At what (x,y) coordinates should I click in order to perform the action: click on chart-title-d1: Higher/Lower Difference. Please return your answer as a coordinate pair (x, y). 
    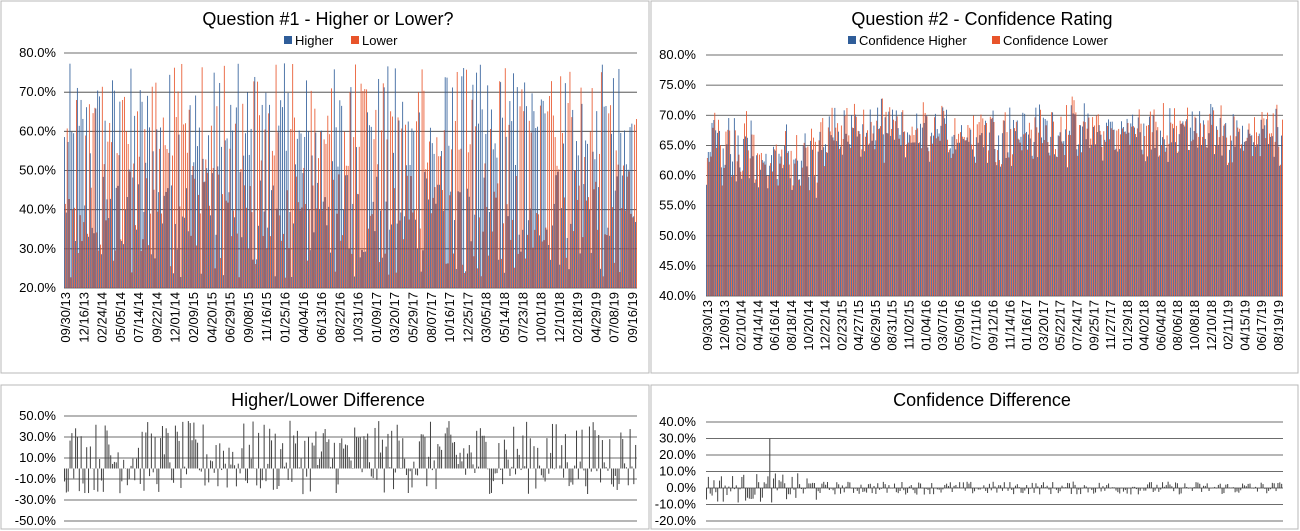
    Looking at the image, I should click on (328, 400).